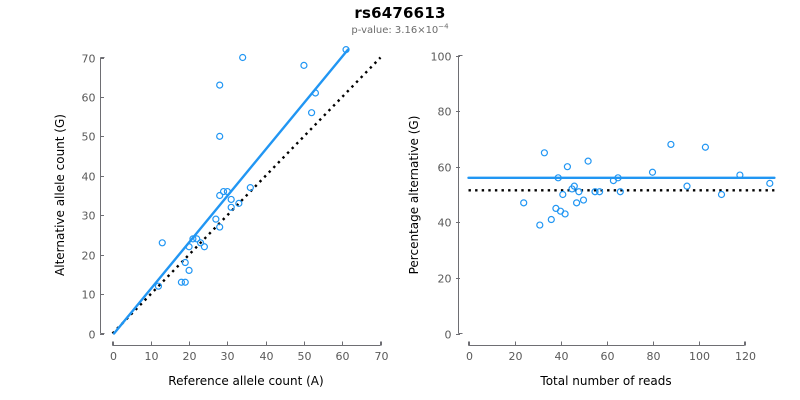 This screenshot has height=400, width=800. I want to click on right-data-points, so click(647, 184).